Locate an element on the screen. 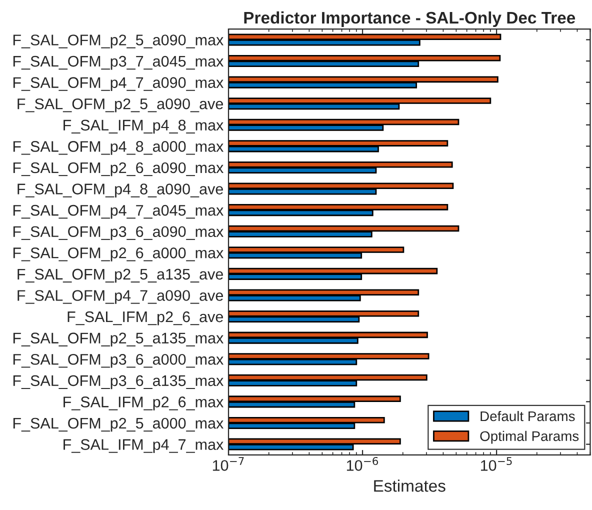 Image resolution: width=592 pixels, height=510 pixels. y-tick-label: F_SAL_OFM_p3_7_a045_max is located at coordinates (118, 63).